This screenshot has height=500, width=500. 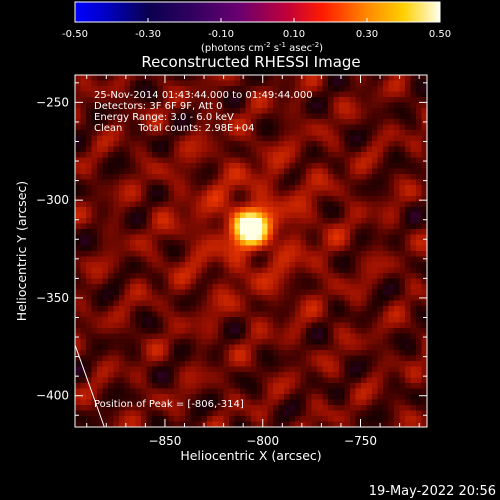 I want to click on x-tick-label: −850, so click(x=164, y=441).